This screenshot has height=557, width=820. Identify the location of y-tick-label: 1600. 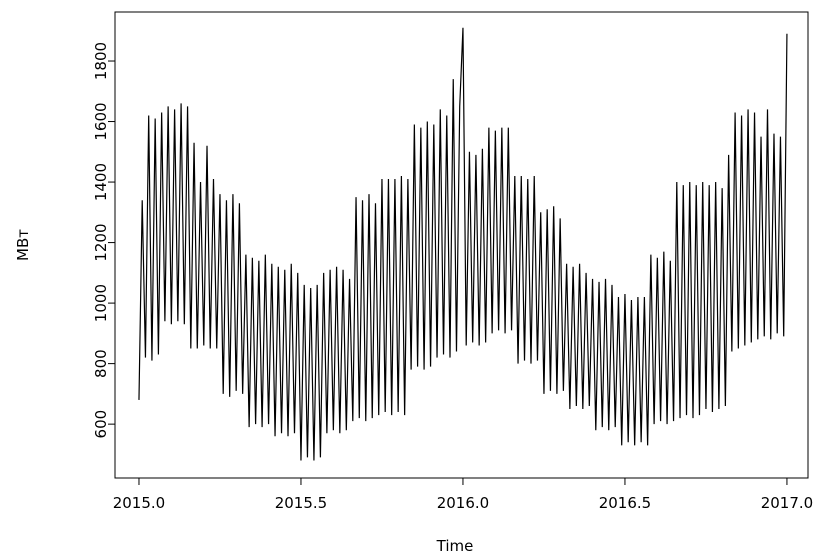
(101, 121).